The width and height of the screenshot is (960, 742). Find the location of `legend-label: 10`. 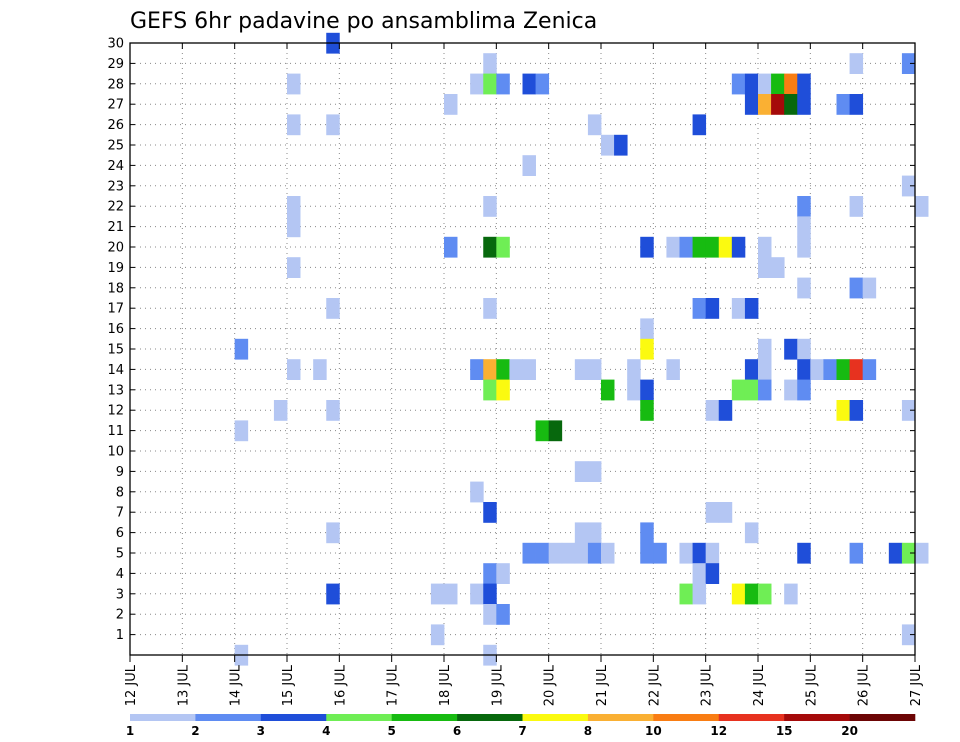

legend-label: 10 is located at coordinates (653, 731).